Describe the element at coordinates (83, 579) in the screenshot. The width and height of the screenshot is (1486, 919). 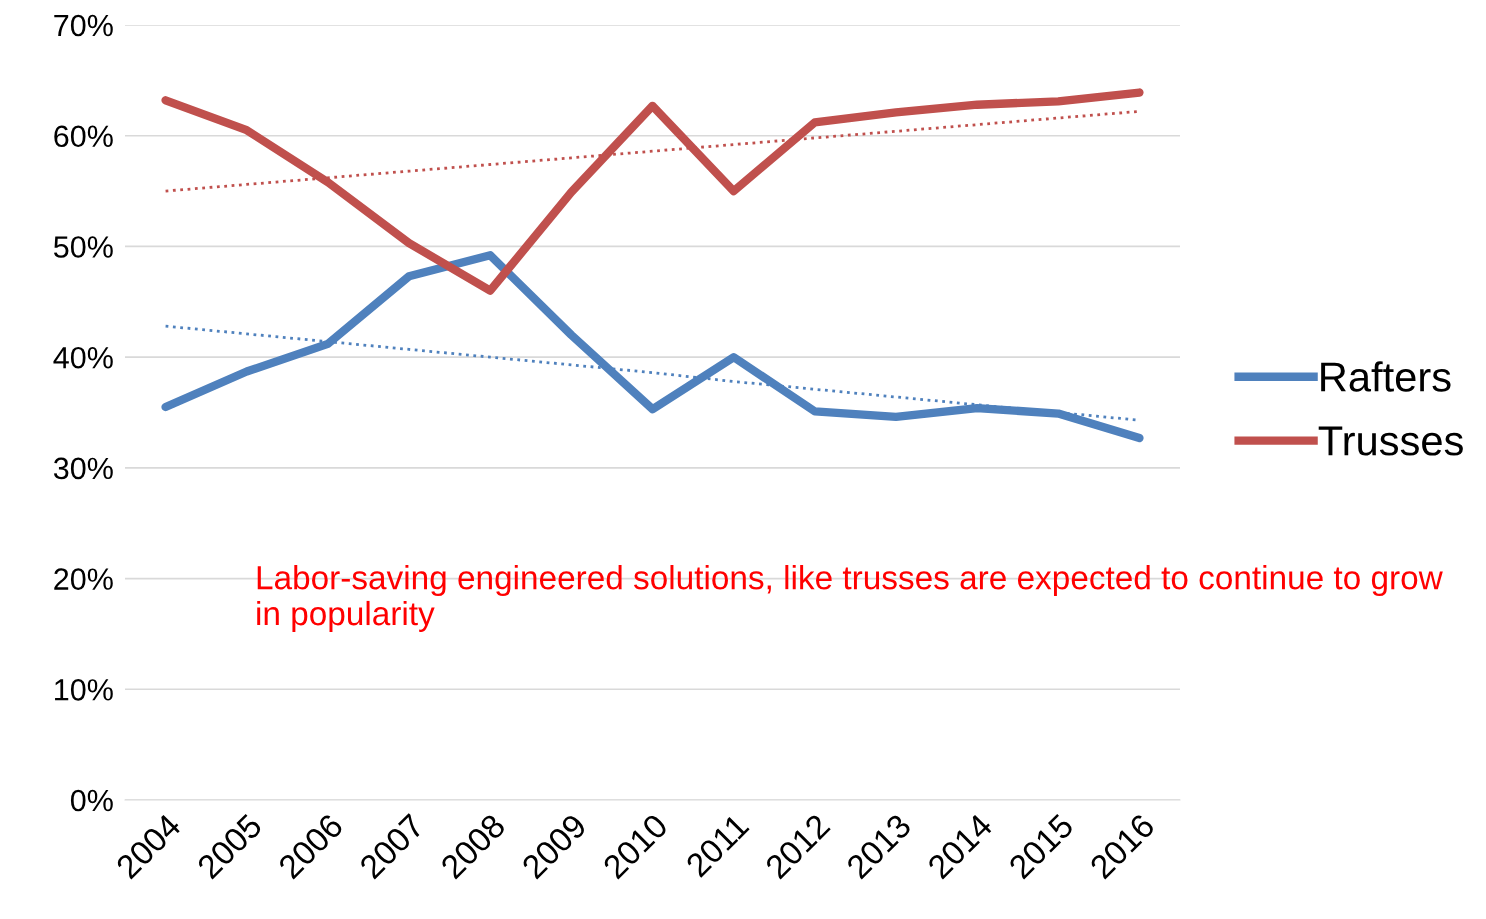
I see `y-tick-label: 20%` at that location.